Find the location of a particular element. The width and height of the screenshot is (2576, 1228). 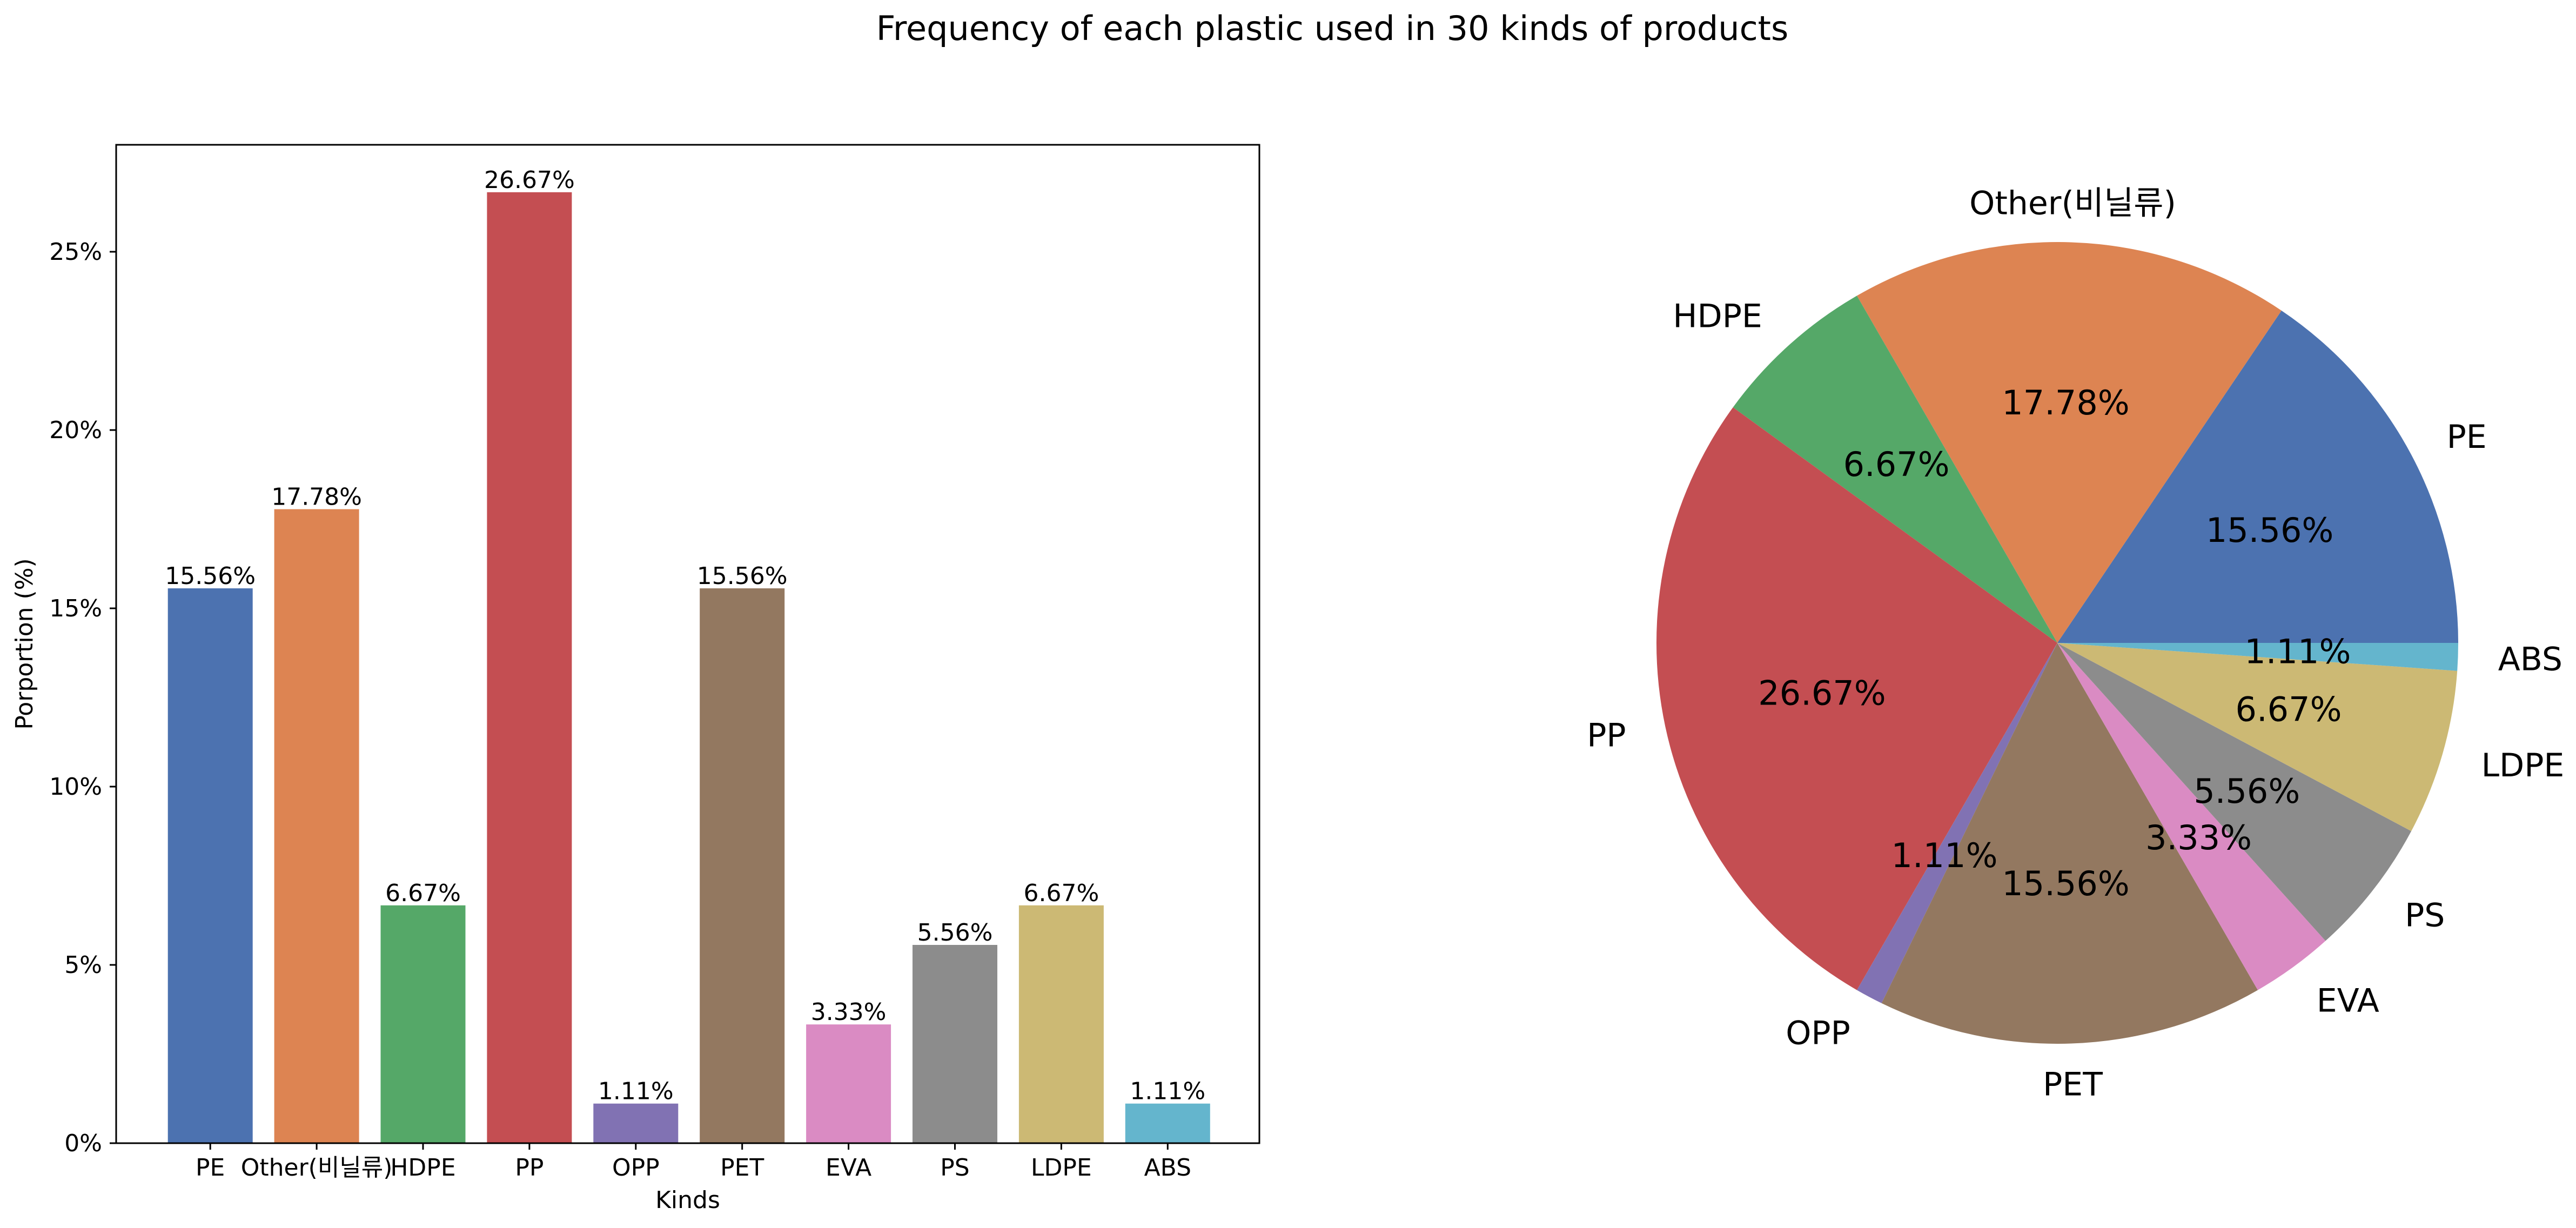

pie-percent-label-pp: 26.67% is located at coordinates (1822, 694).